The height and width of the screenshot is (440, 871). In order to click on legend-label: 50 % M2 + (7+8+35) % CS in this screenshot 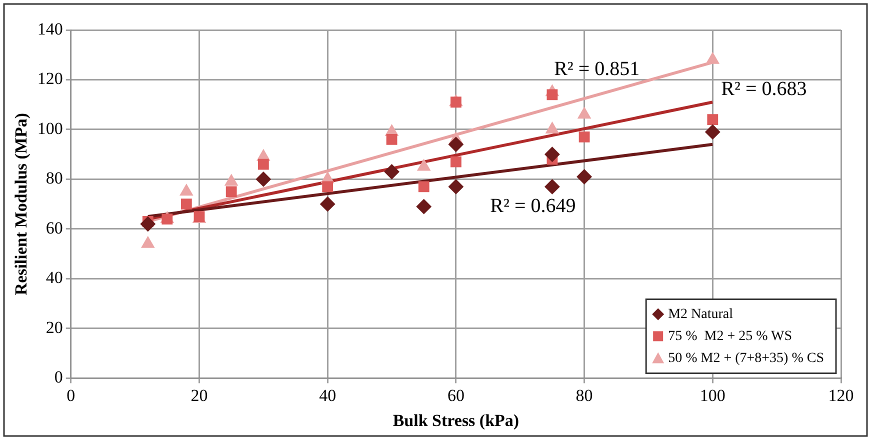, I will do `click(746, 358)`.